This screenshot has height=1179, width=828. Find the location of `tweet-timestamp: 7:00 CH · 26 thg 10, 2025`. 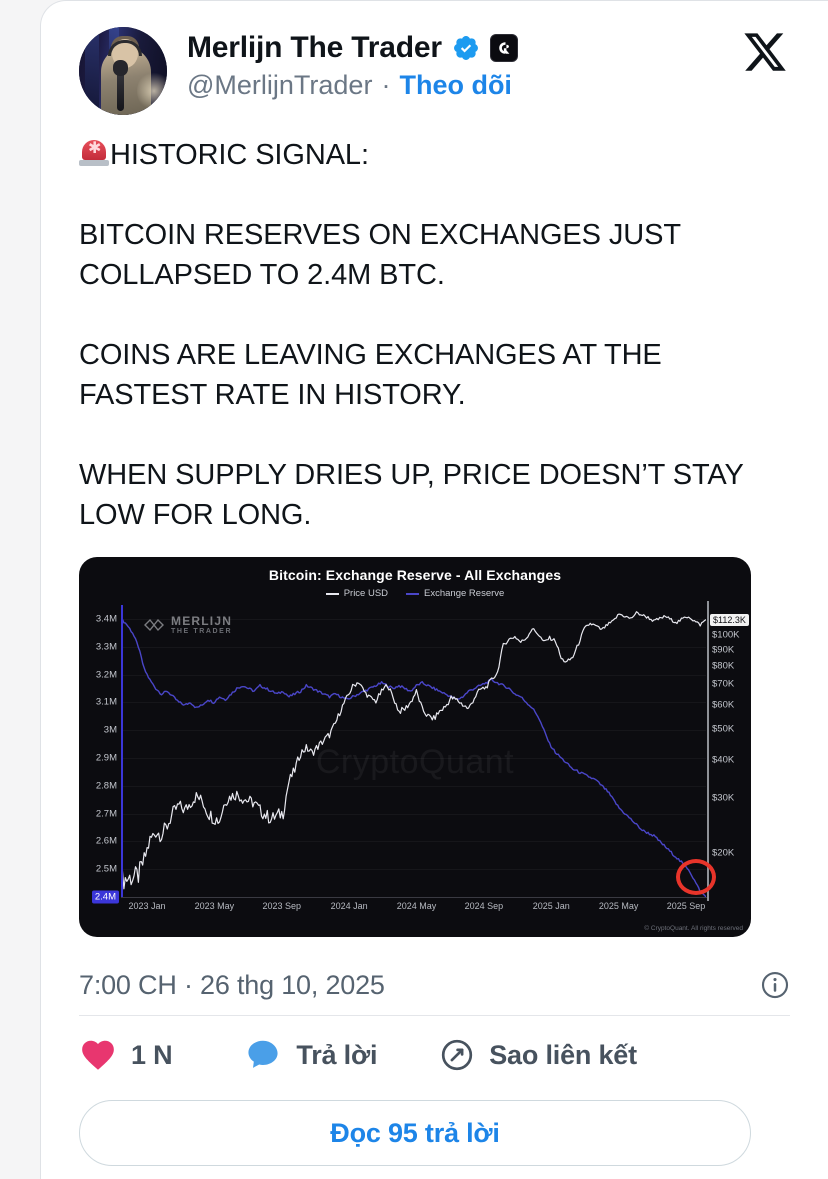

tweet-timestamp: 7:00 CH · 26 thg 10, 2025 is located at coordinates (232, 984).